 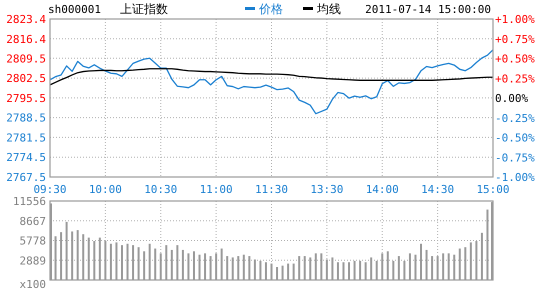 I want to click on y2-tick-label: -0.50%, so click(x=515, y=138).